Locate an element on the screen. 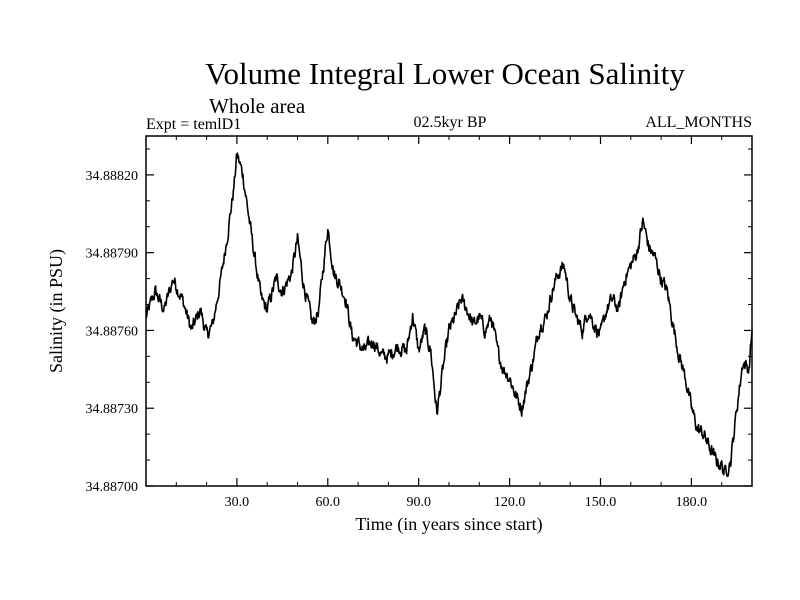 The width and height of the screenshot is (800, 600). x-tick-label: 150.0 is located at coordinates (601, 502).